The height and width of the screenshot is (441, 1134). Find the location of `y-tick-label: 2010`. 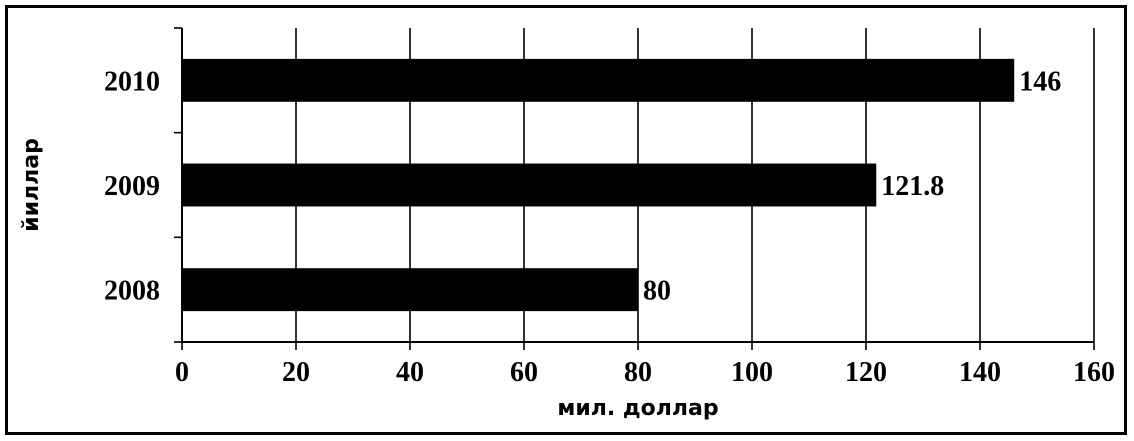

y-tick-label: 2010 is located at coordinates (132, 81).